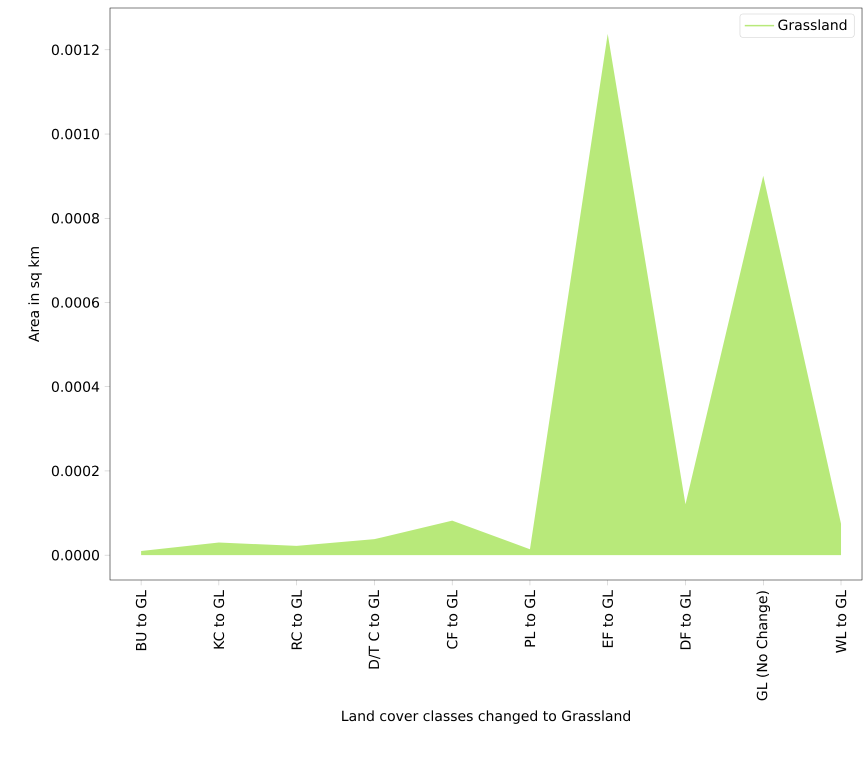 The width and height of the screenshot is (867, 758). Describe the element at coordinates (486, 717) in the screenshot. I see `x-axis-title: Land cover classes changed to Grassland` at that location.